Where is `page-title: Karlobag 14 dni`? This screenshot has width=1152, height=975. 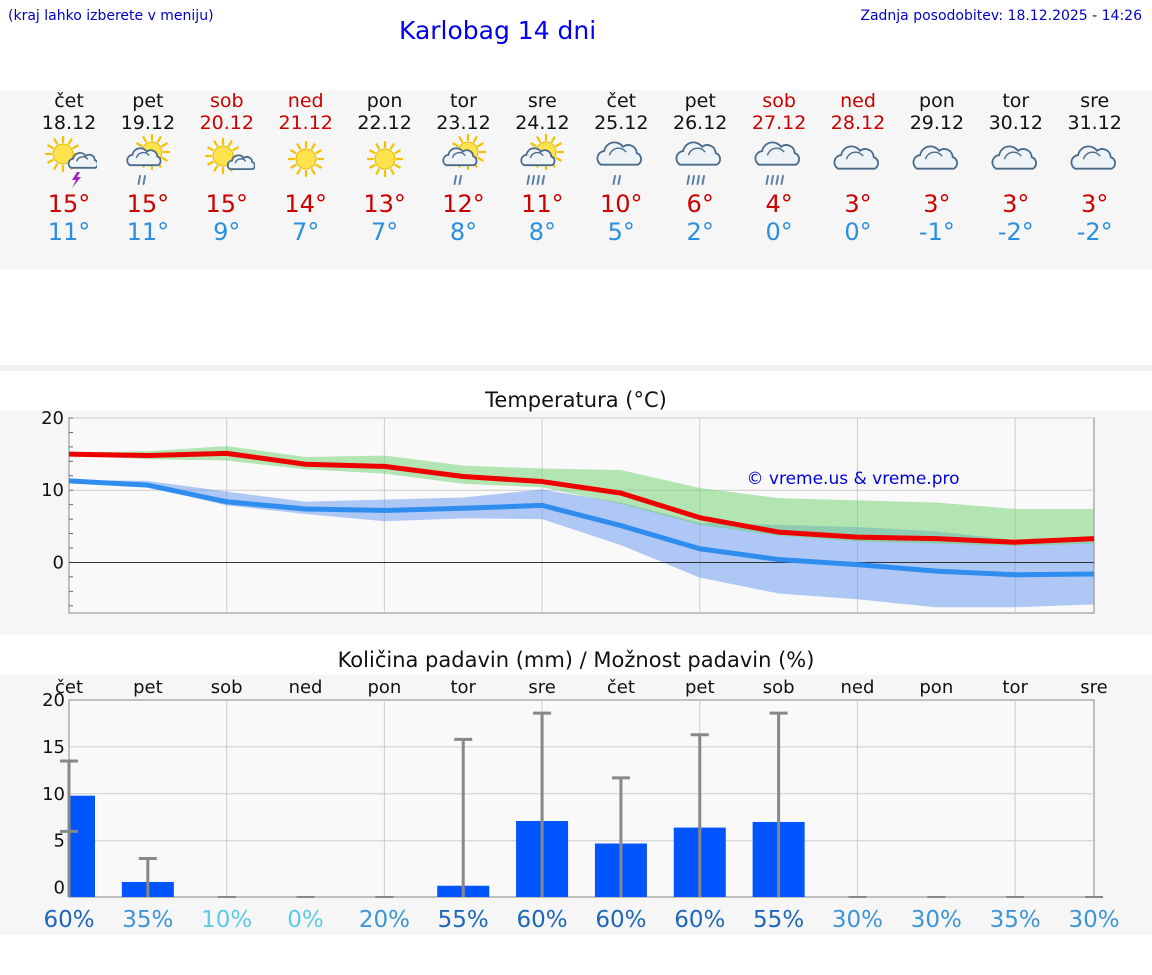 page-title: Karlobag 14 dni is located at coordinates (498, 30).